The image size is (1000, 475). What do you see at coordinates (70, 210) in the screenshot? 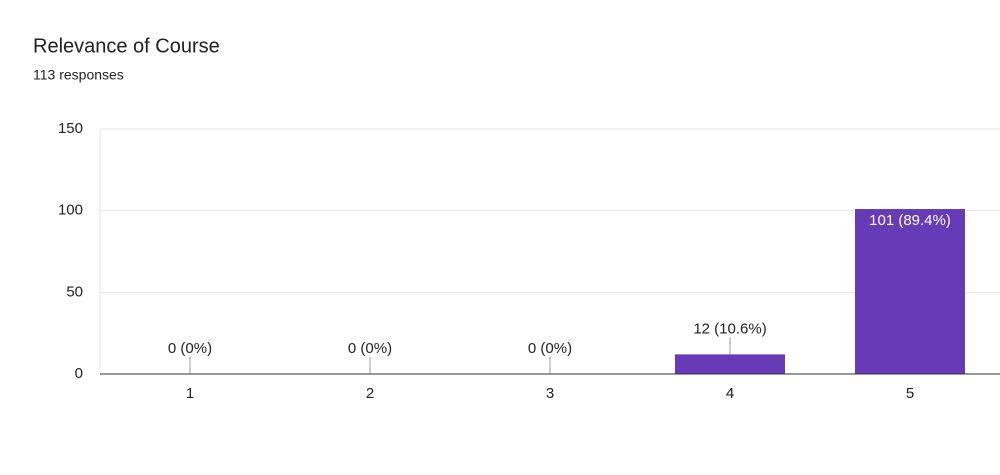
I see `y-tick-label: 100` at bounding box center [70, 210].